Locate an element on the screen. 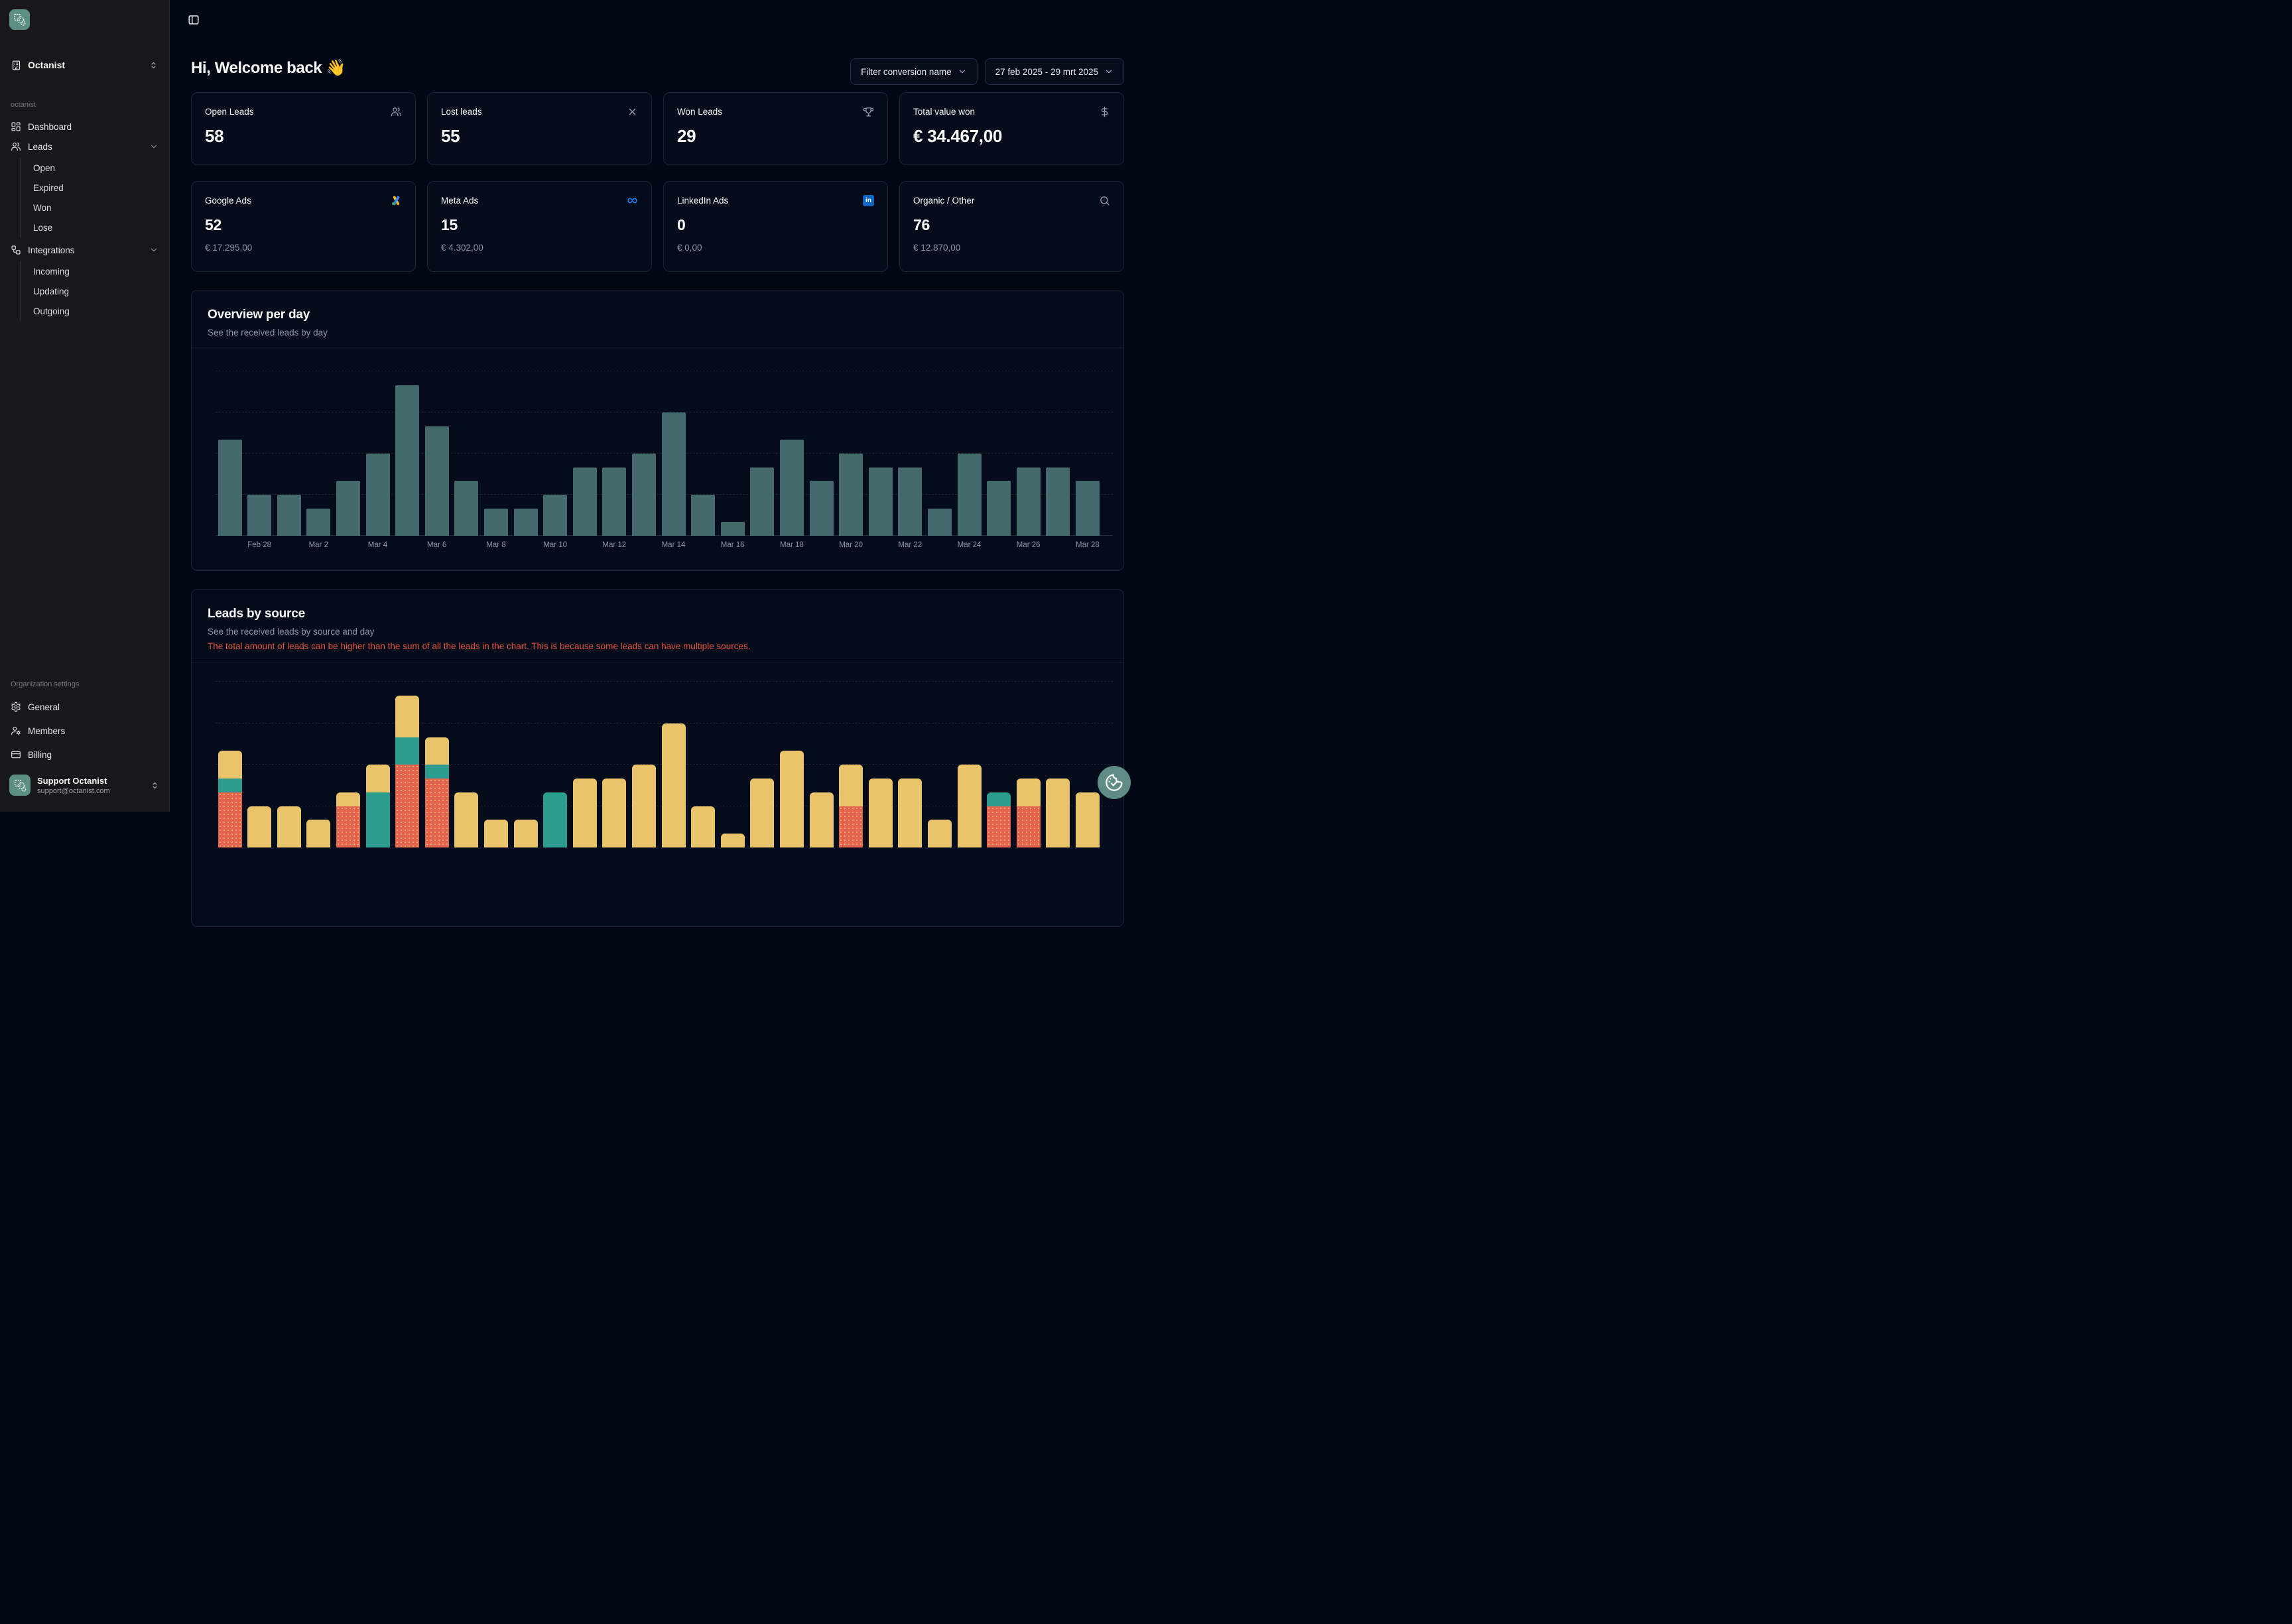 The height and width of the screenshot is (1624, 2292). sidebar-item-general: General is located at coordinates (84, 707).